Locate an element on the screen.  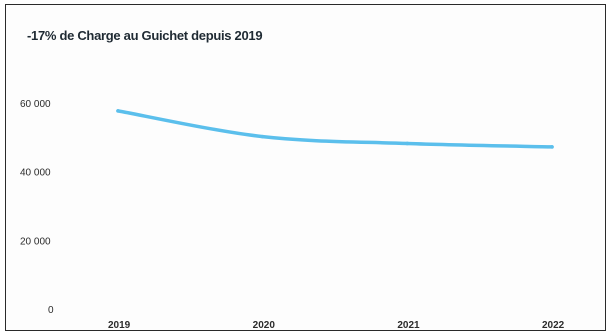
y-tick-label: 20 000 is located at coordinates (35, 241).